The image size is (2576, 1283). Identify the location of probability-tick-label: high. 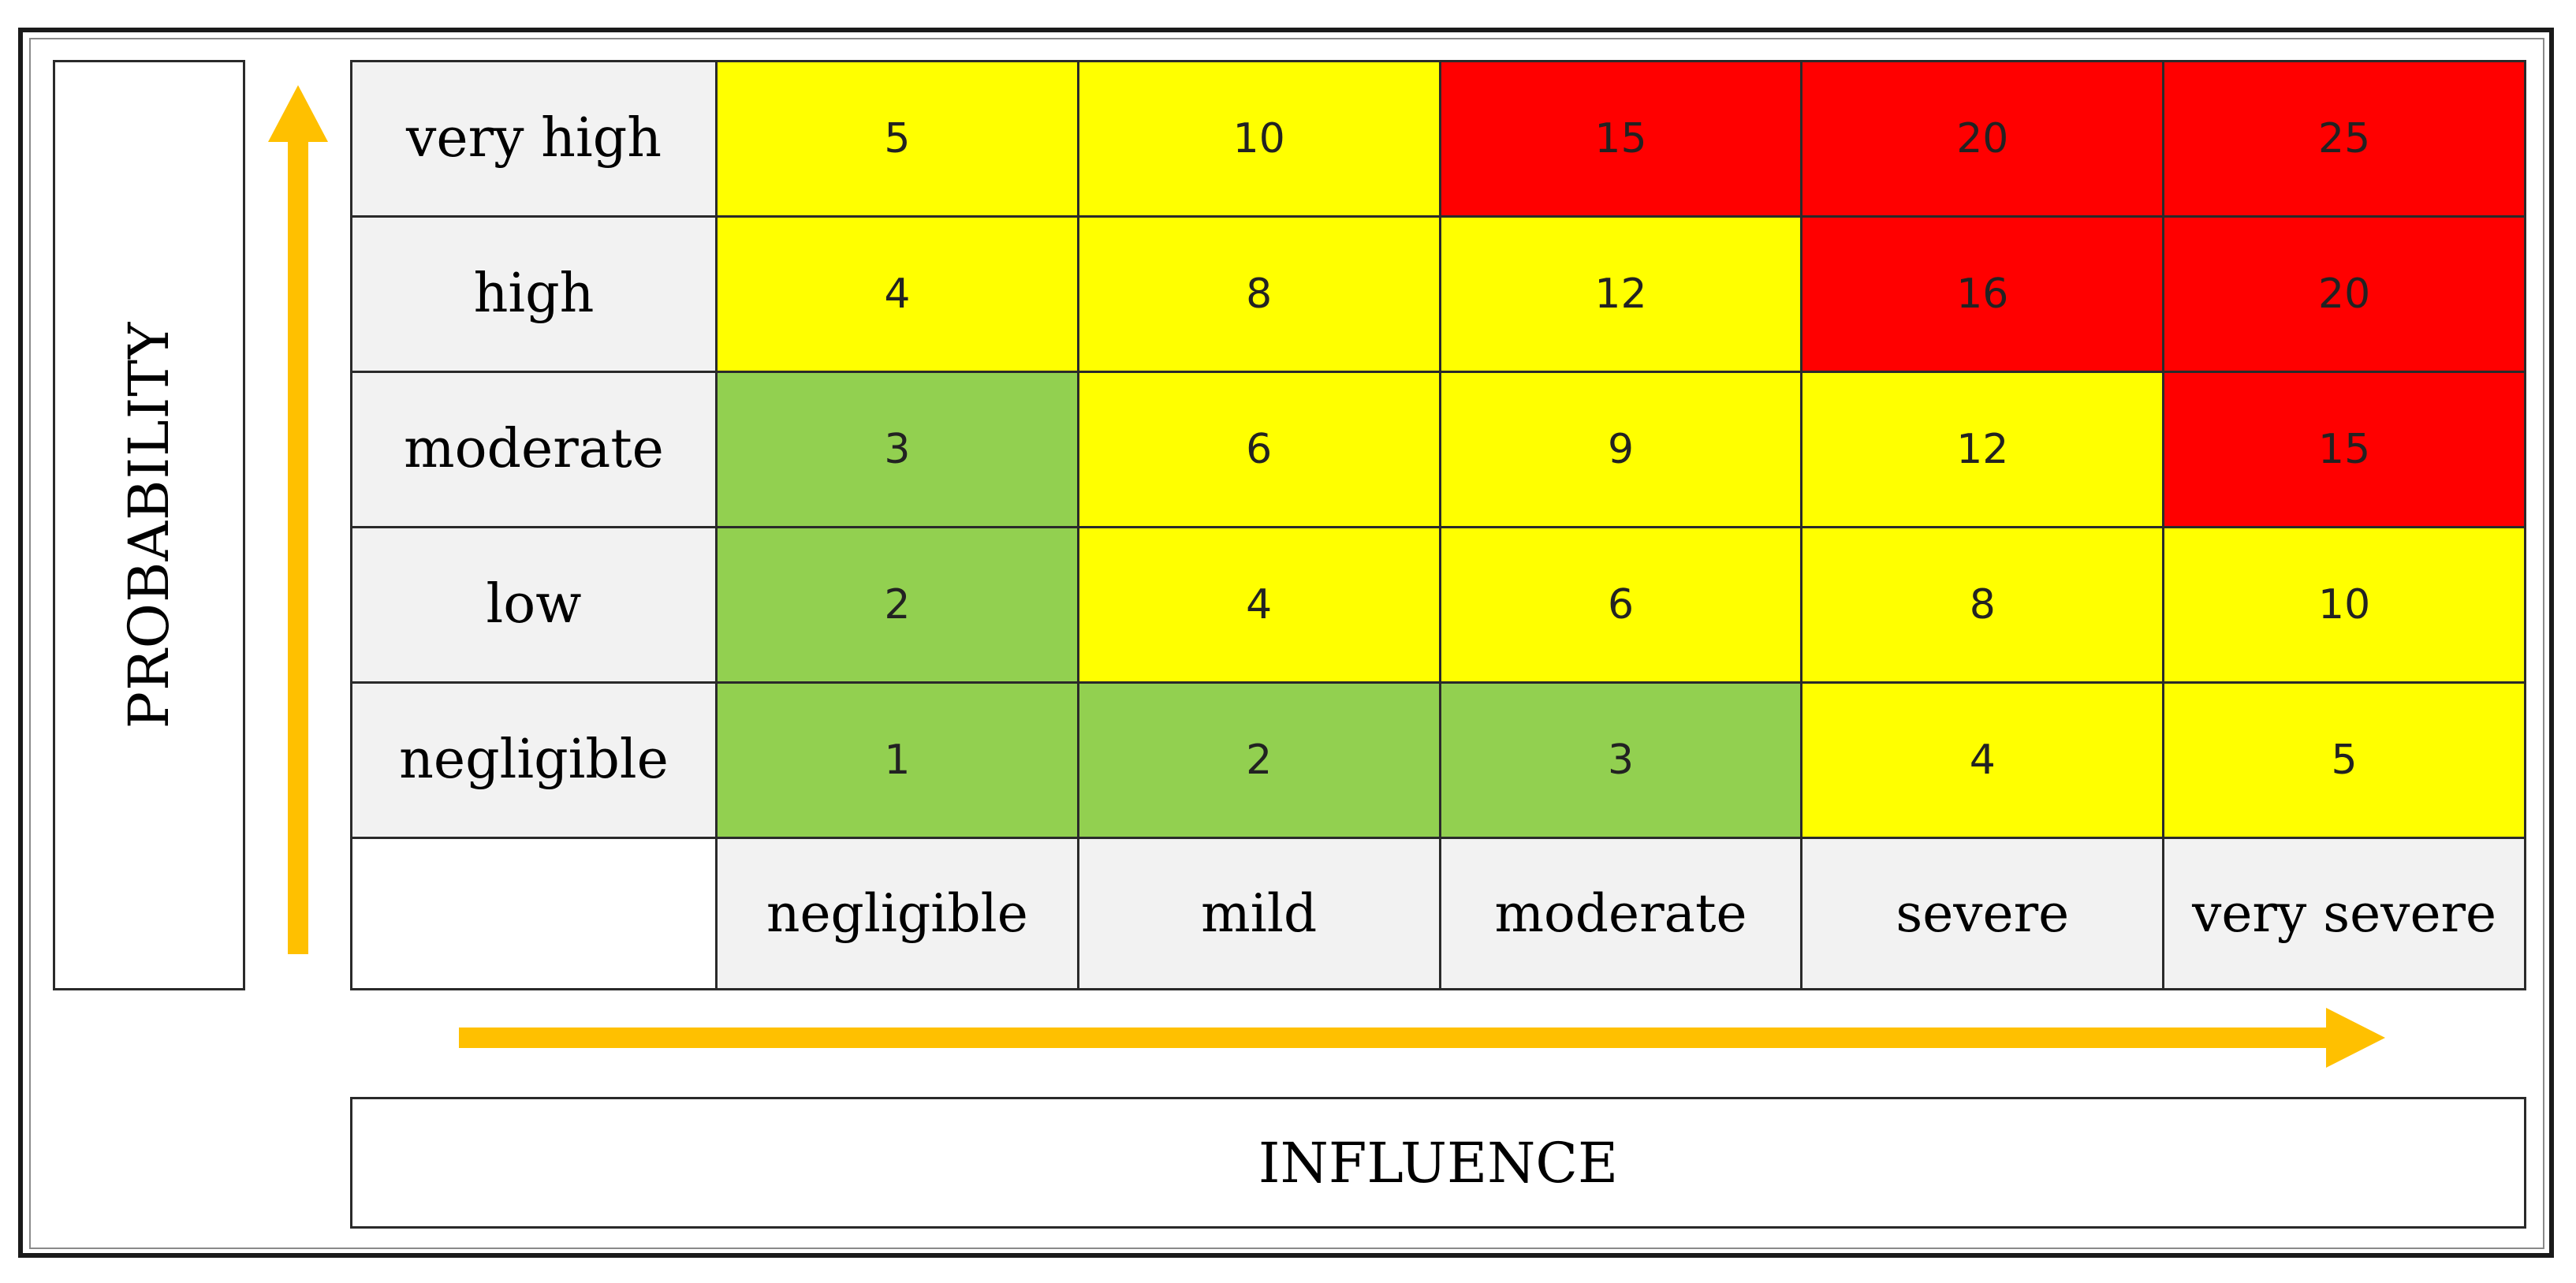
(534, 293).